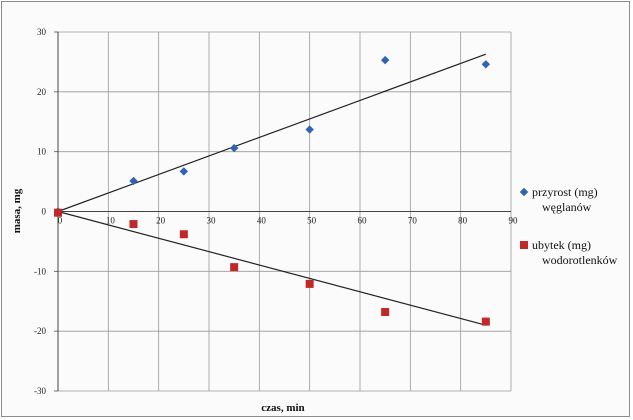 This screenshot has width=633, height=420. I want to click on y-tick-label: 30, so click(42, 32).